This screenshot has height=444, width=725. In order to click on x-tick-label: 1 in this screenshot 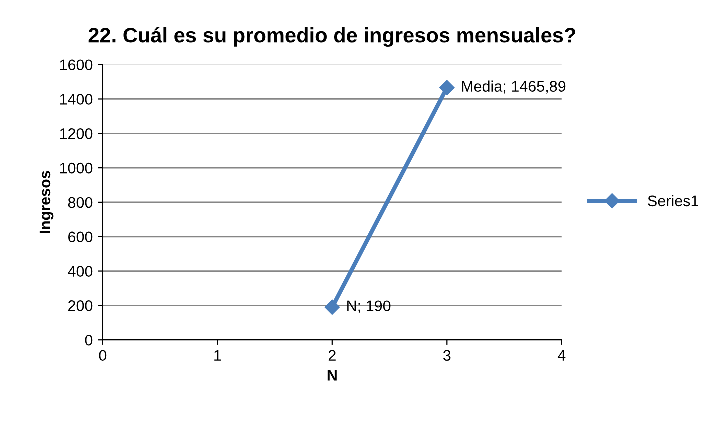, I will do `click(218, 355)`.